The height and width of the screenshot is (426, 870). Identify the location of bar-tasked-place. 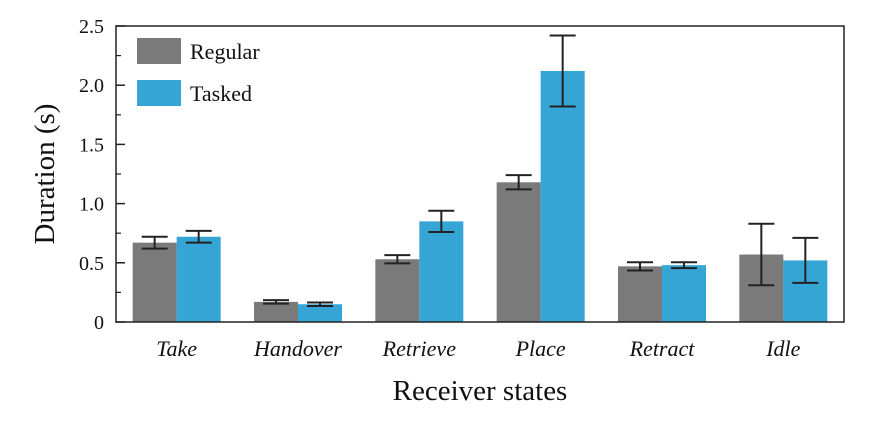
(562, 196).